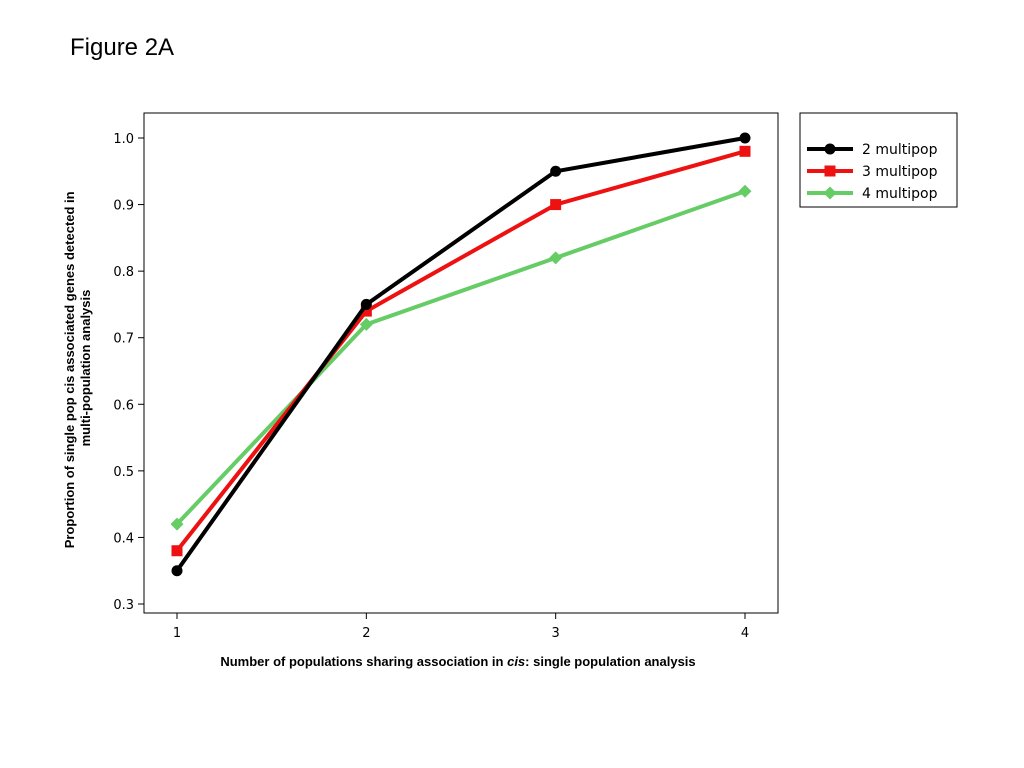 The image size is (1024, 768). I want to click on x-tick-label: 1, so click(177, 633).